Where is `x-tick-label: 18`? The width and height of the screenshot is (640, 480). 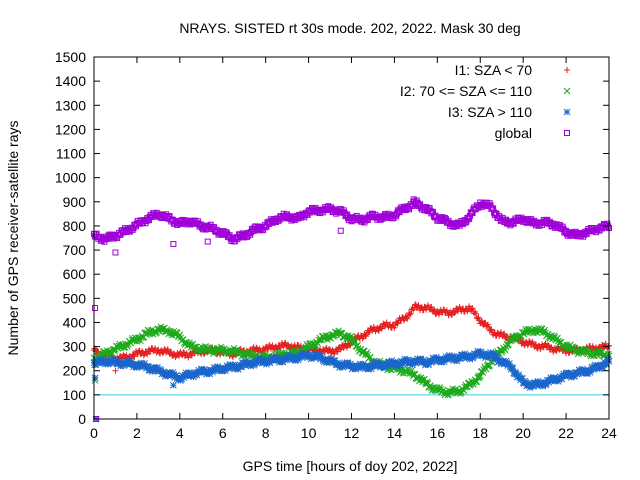
x-tick-label: 18 is located at coordinates (480, 433).